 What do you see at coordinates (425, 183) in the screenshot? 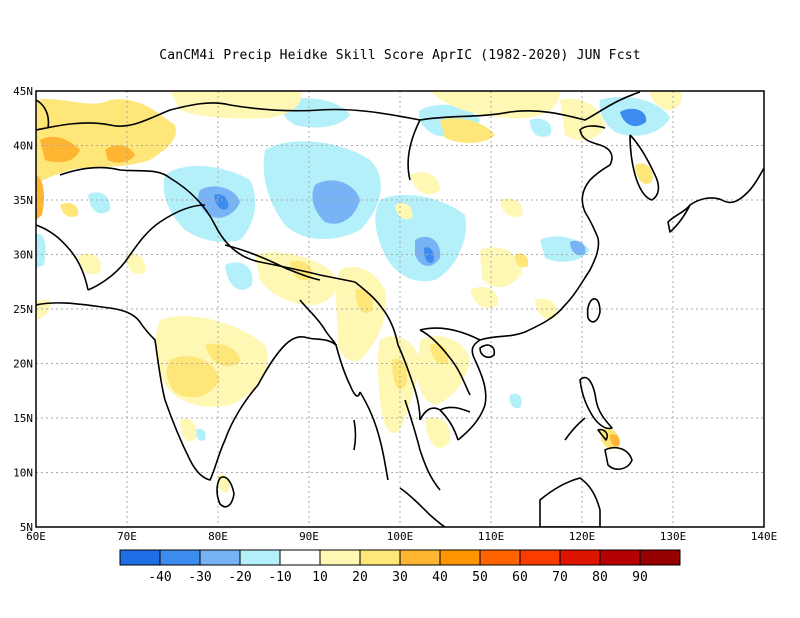
I see `shade-tibet-yellow` at bounding box center [425, 183].